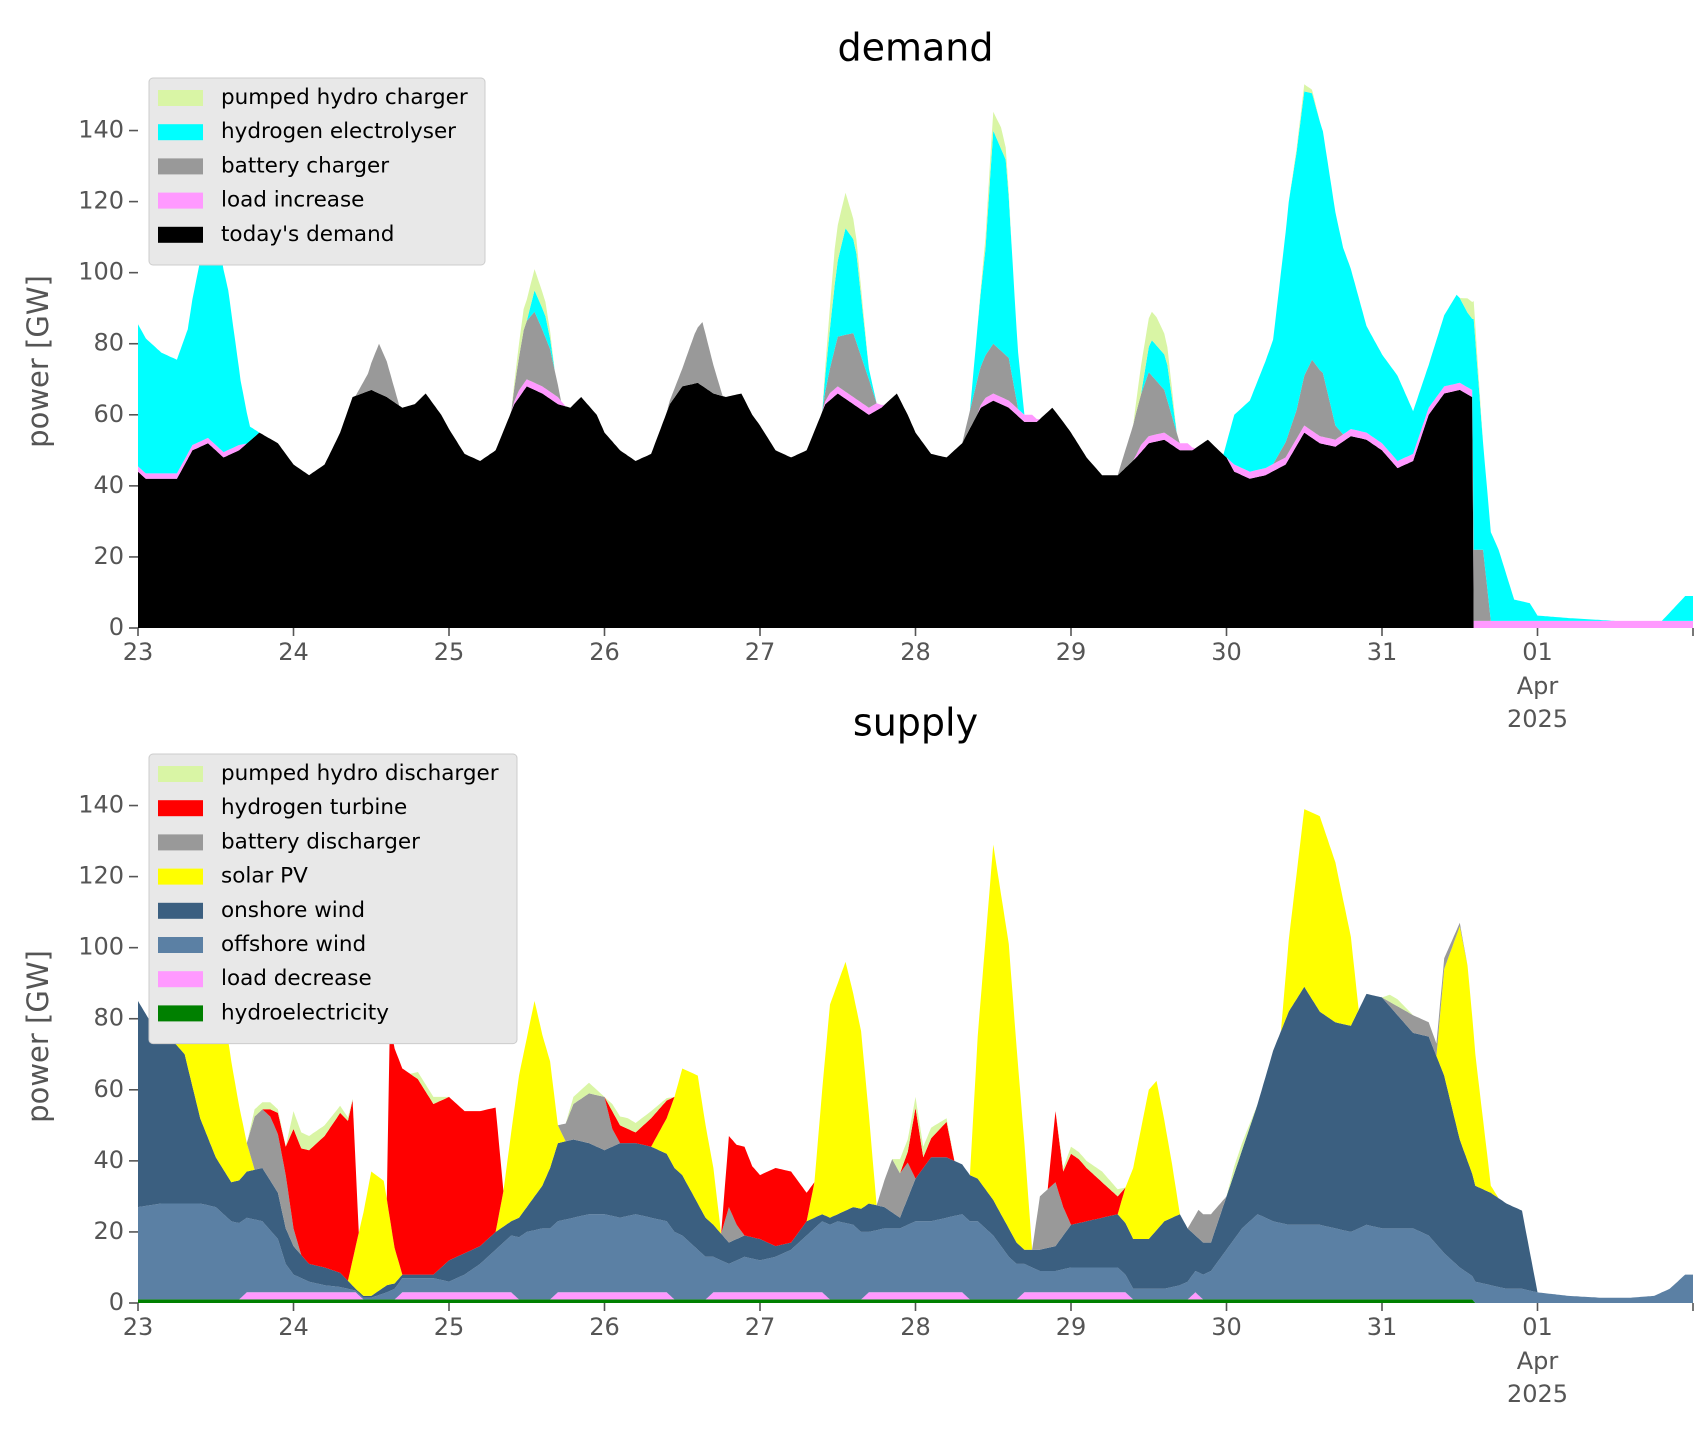 The height and width of the screenshot is (1435, 1706). I want to click on legend-item-hydroelectricity: hydroelectricity, so click(273, 1012).